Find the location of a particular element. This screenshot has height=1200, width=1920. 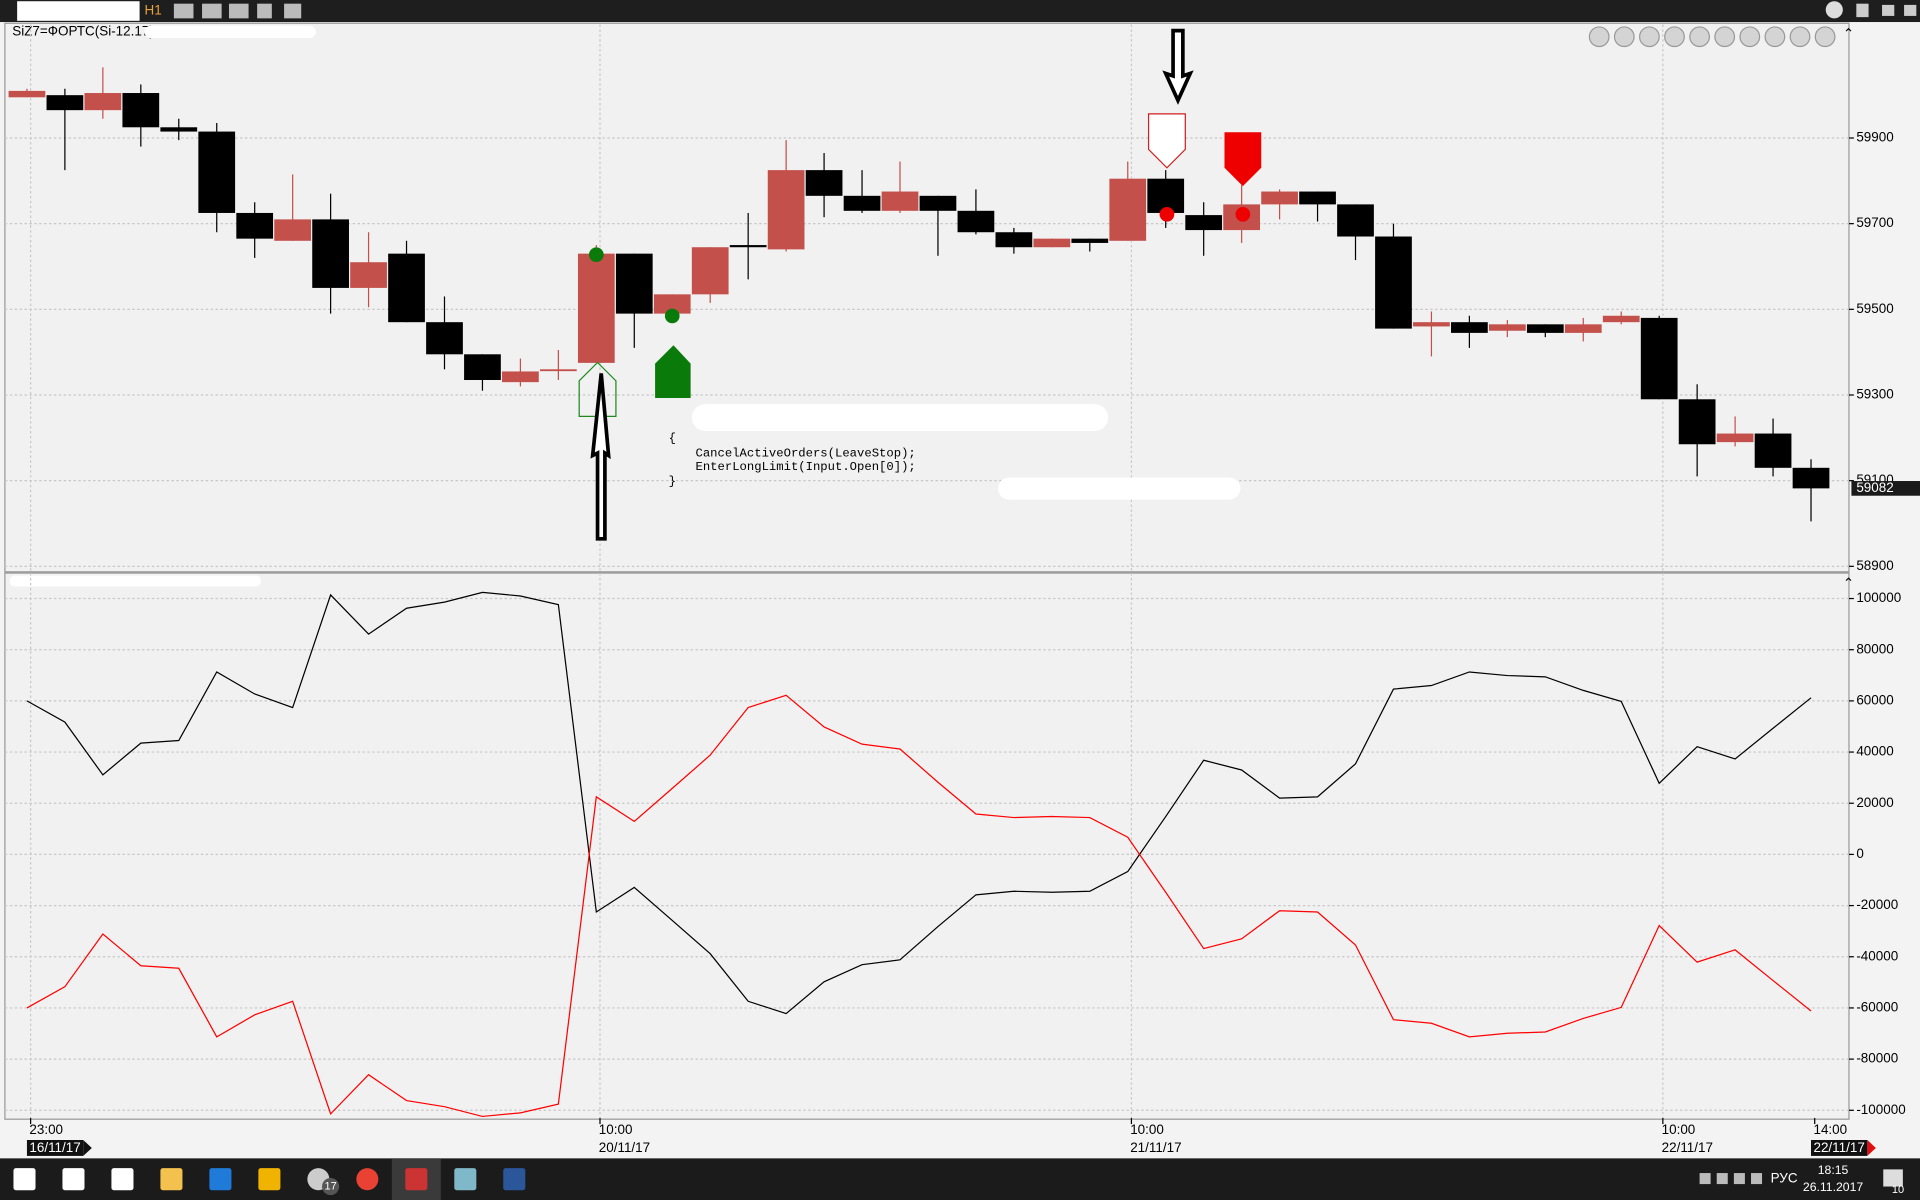

clock-time: 18:15 is located at coordinates (1833, 1170).